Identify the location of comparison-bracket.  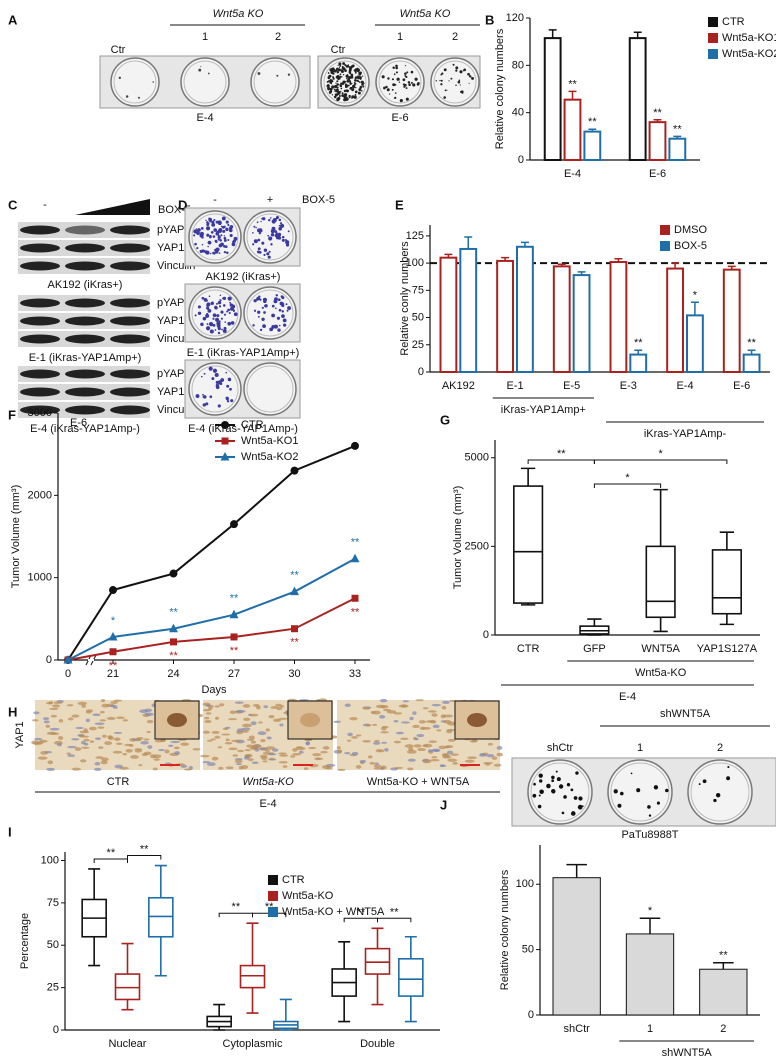
(110, 860).